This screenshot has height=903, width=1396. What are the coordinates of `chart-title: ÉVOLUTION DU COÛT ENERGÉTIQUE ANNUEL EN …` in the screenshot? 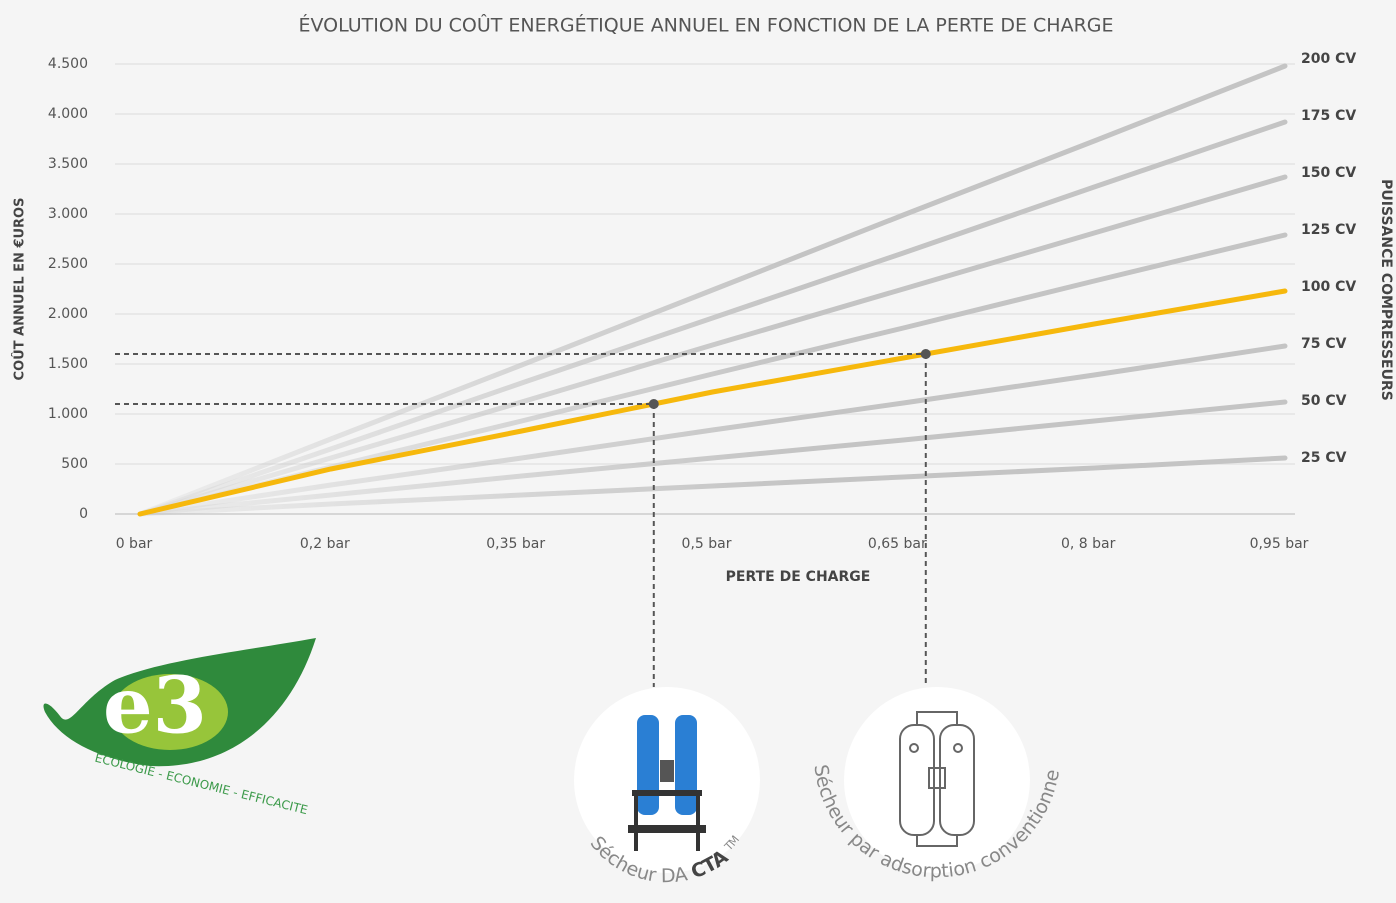 It's located at (705, 25).